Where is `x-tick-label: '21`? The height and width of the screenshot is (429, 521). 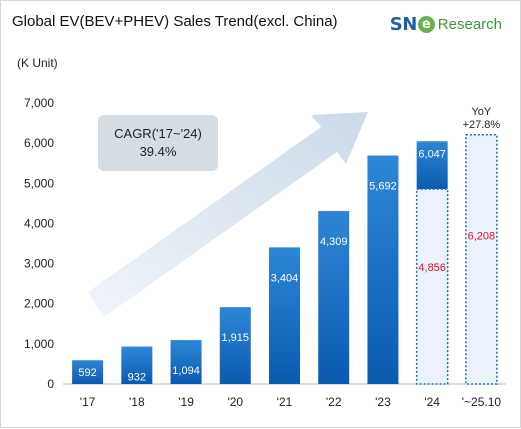 x-tick-label: '21 is located at coordinates (285, 402).